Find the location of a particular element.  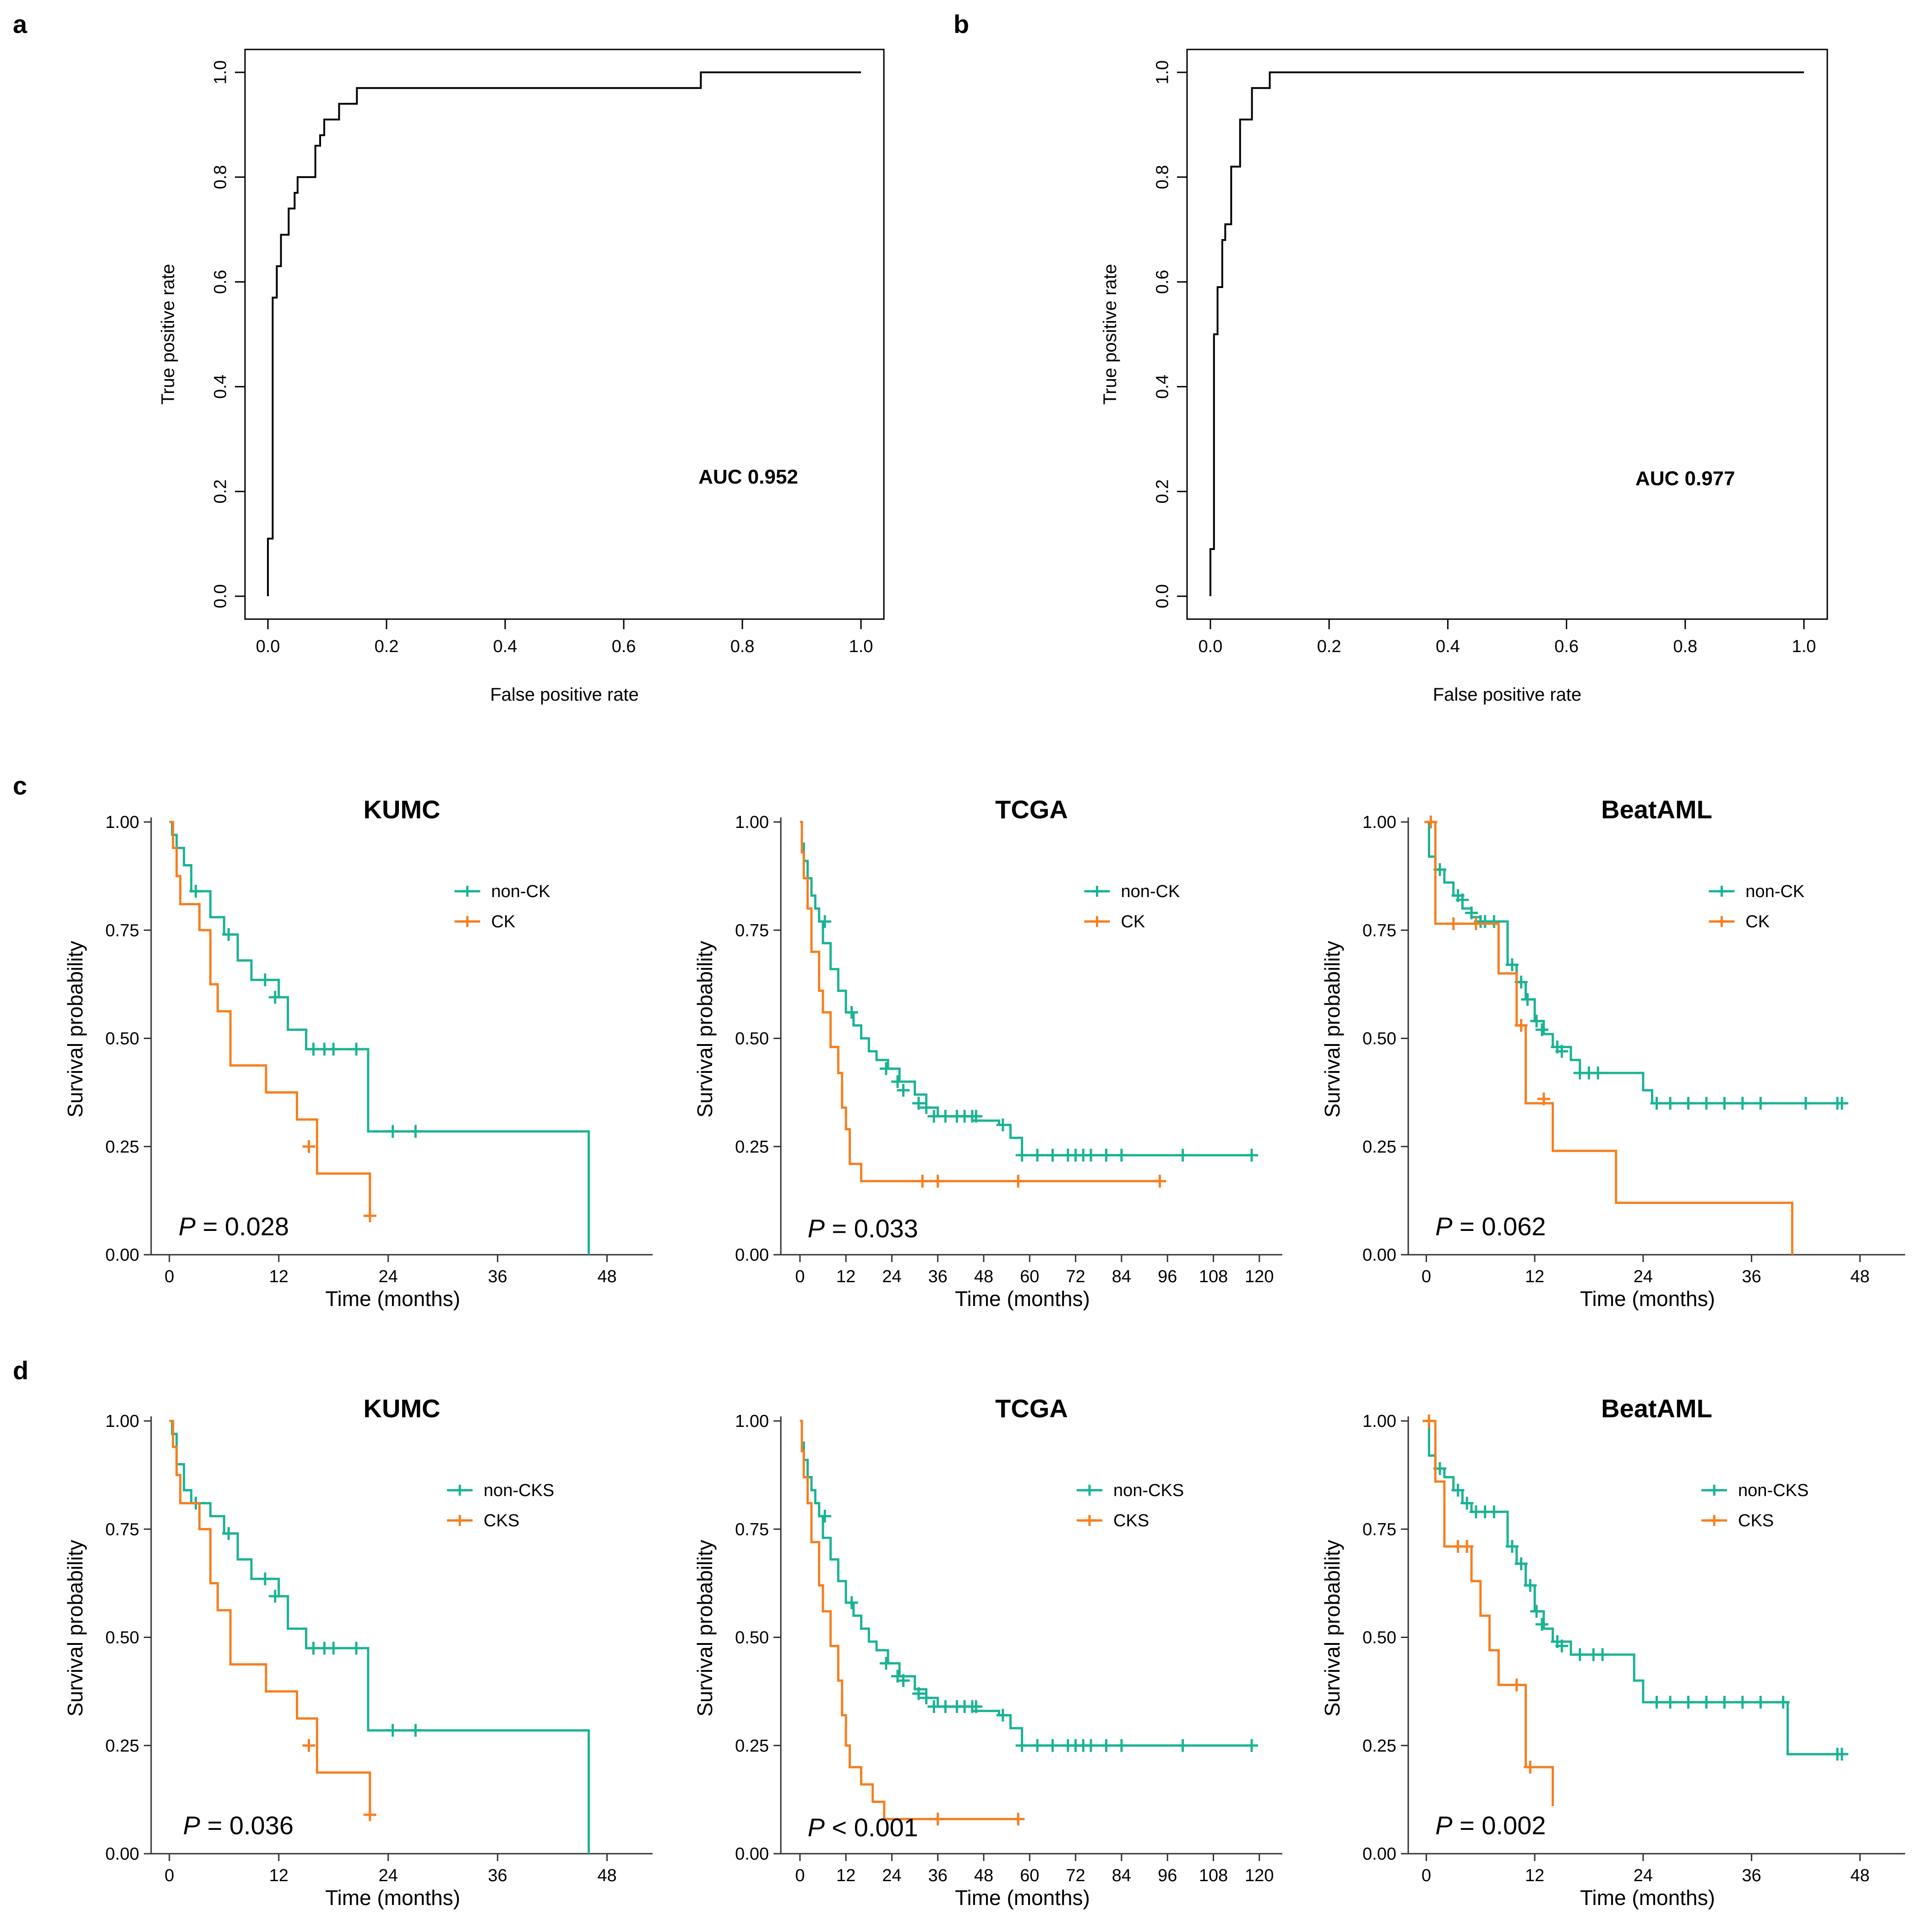

x-tick-label: 24 is located at coordinates (1643, 1276).